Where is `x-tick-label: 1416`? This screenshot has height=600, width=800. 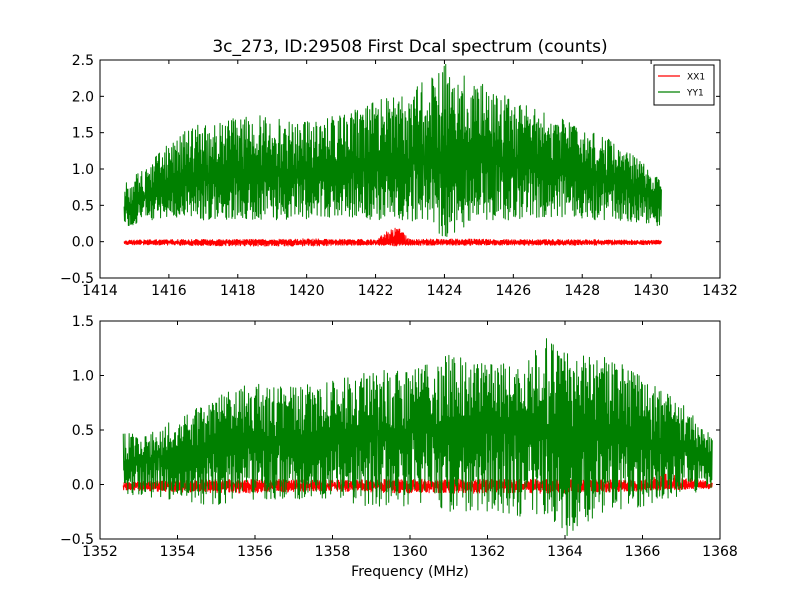 x-tick-label: 1416 is located at coordinates (169, 291).